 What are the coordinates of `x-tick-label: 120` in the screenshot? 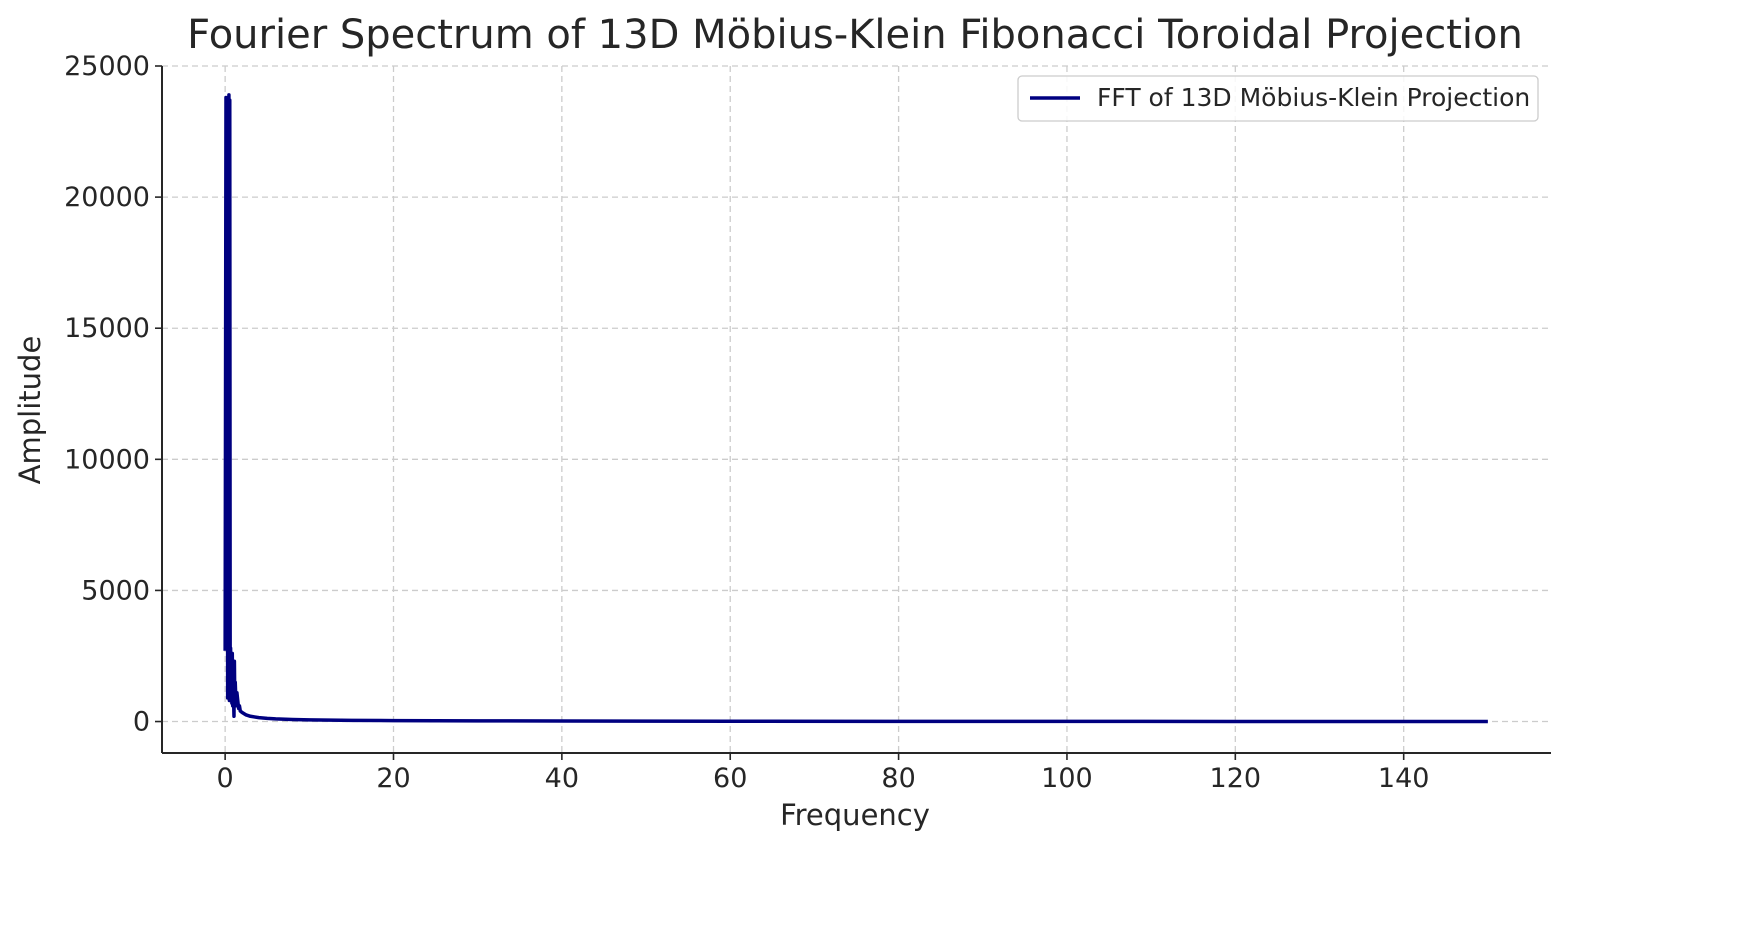 It's located at (1236, 778).